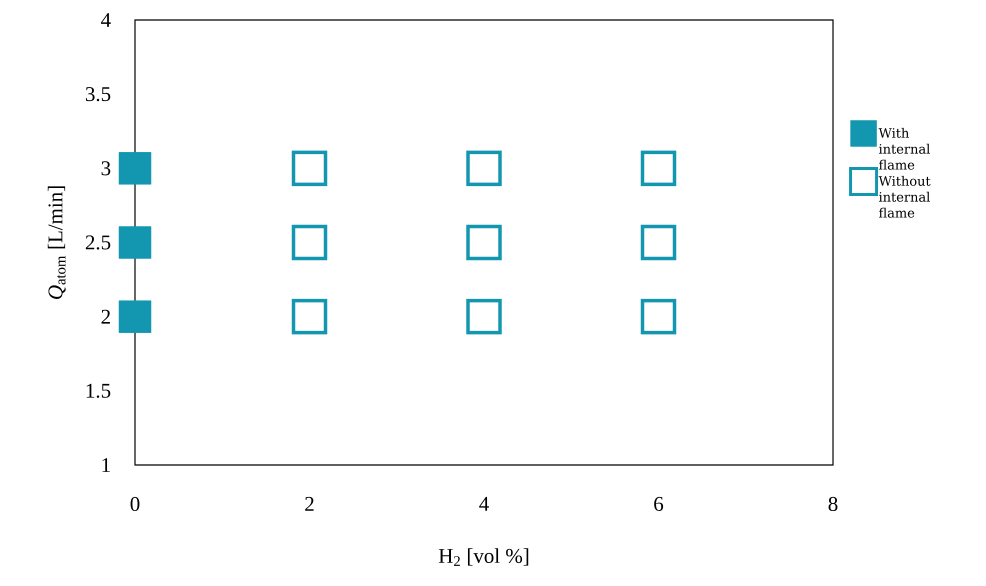 Image resolution: width=986 pixels, height=586 pixels. What do you see at coordinates (904, 149) in the screenshot?
I see `legend-label: With internal flame` at bounding box center [904, 149].